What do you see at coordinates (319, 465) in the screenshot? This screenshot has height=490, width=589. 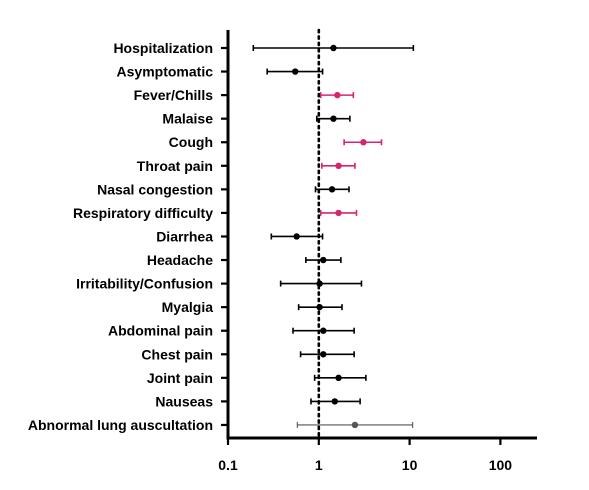 I see `x-tick-label: 1` at bounding box center [319, 465].